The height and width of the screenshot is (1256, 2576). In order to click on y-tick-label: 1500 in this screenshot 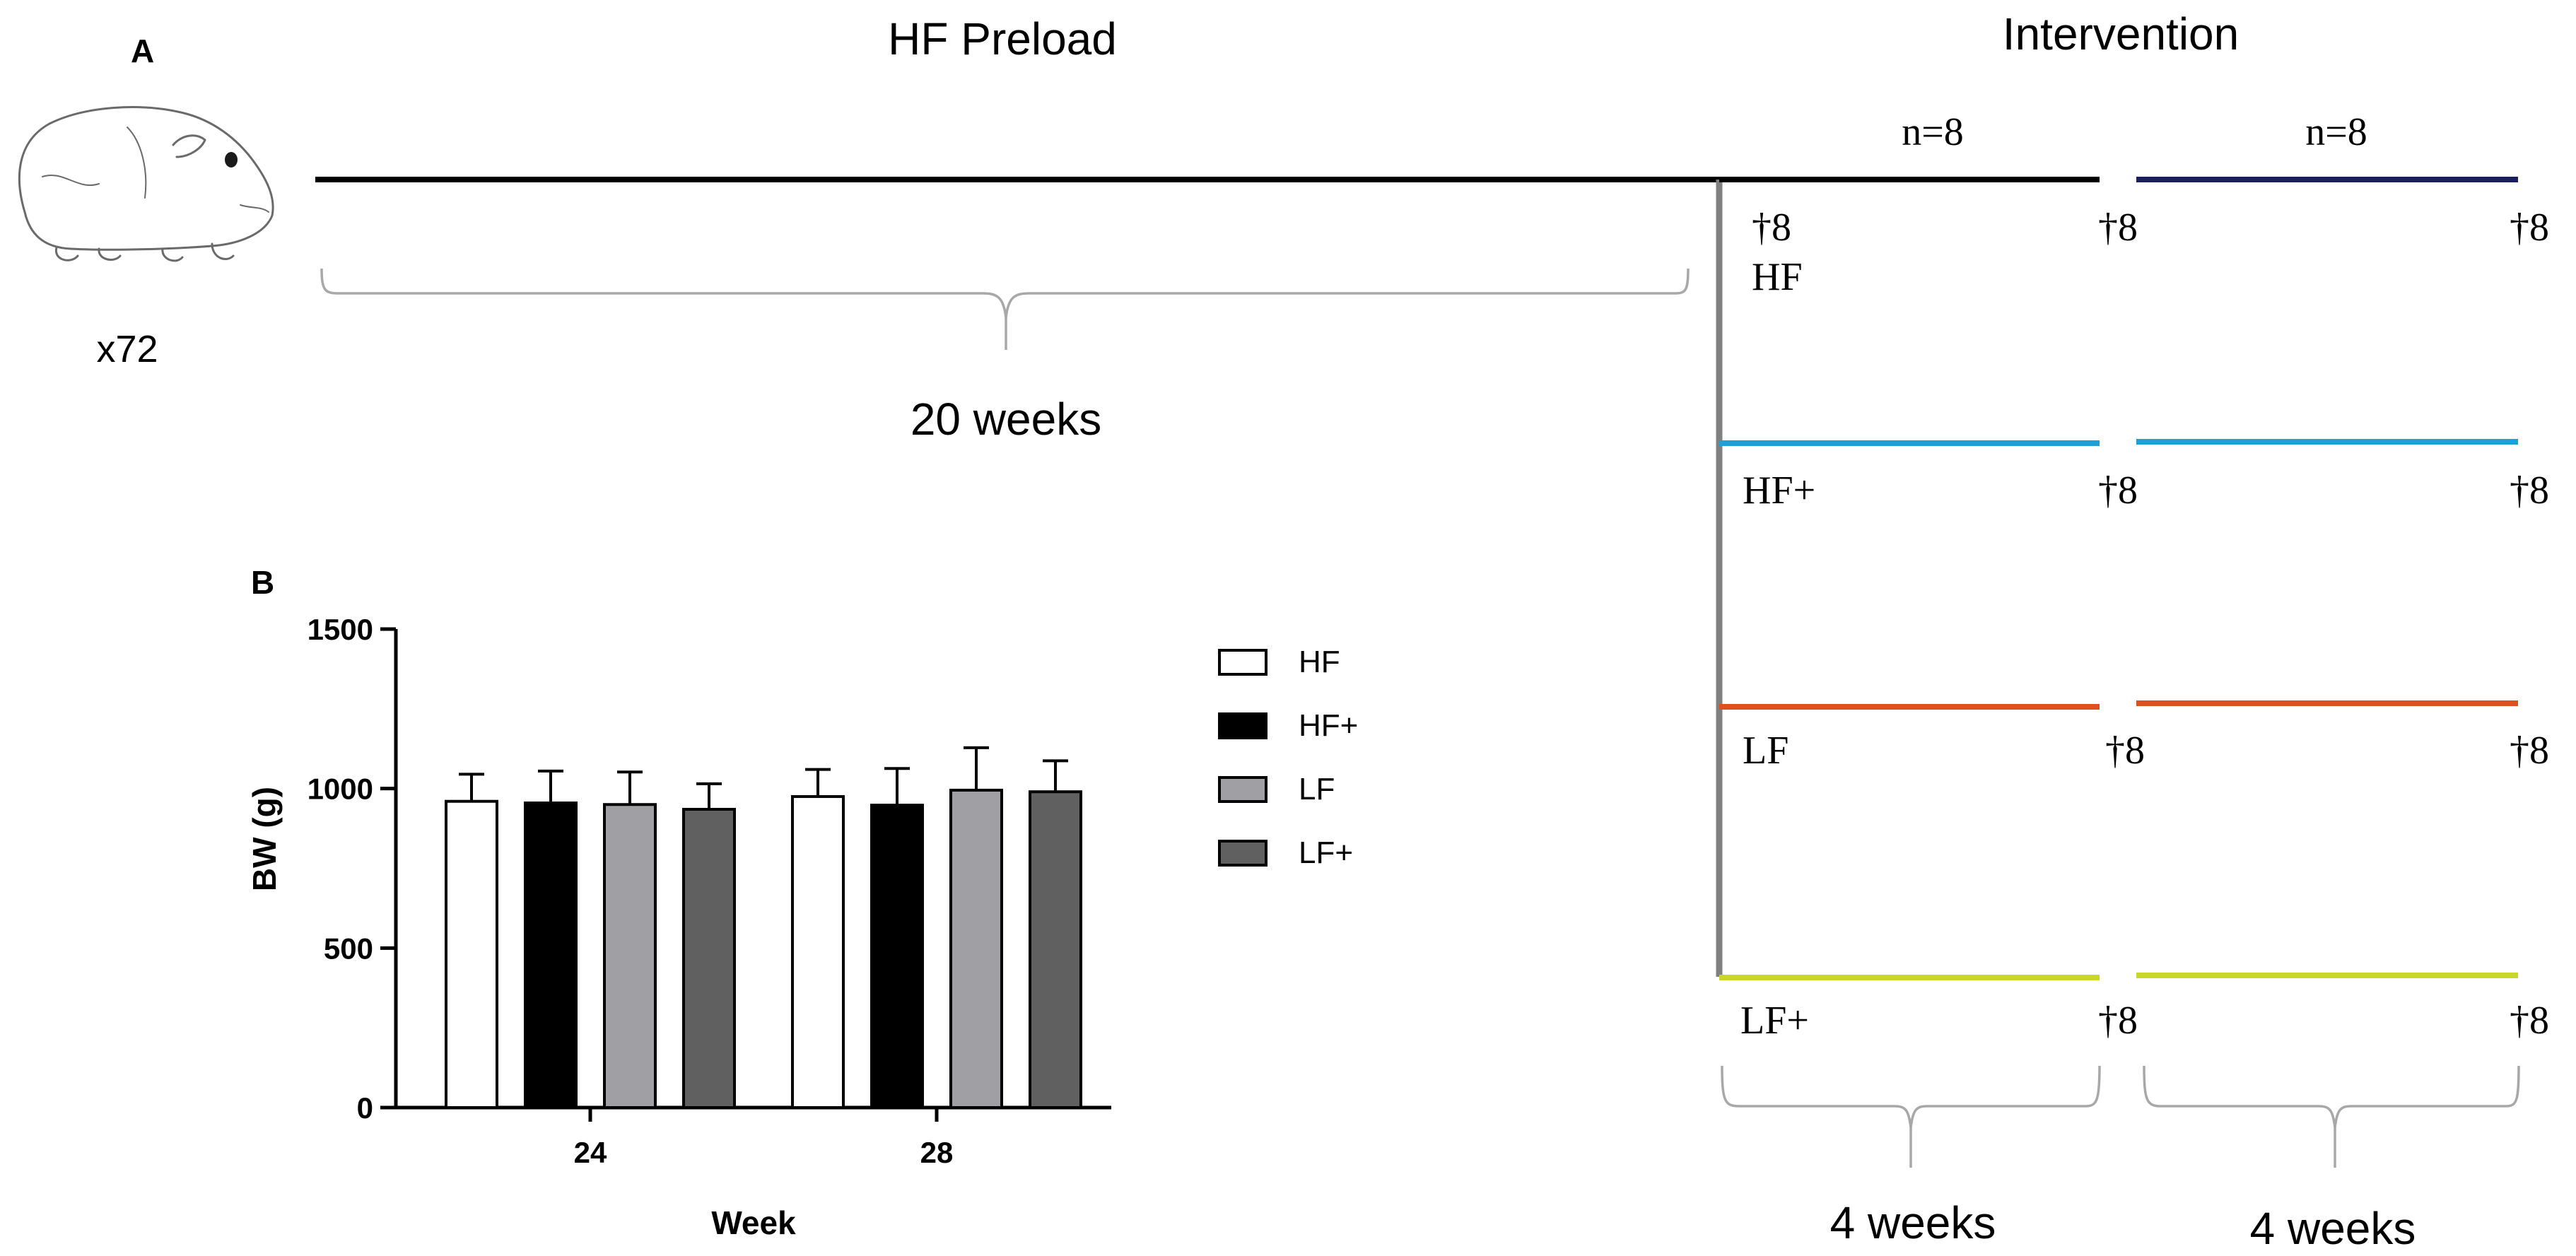, I will do `click(340, 630)`.